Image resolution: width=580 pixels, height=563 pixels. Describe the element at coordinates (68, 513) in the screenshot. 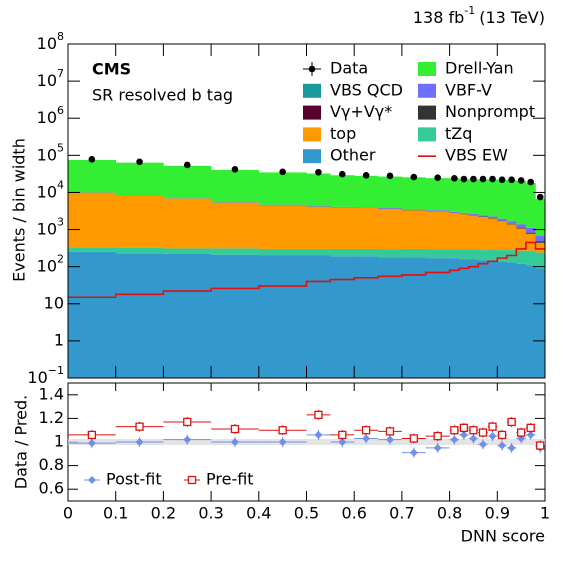

I see `x-tick-label: 0` at that location.